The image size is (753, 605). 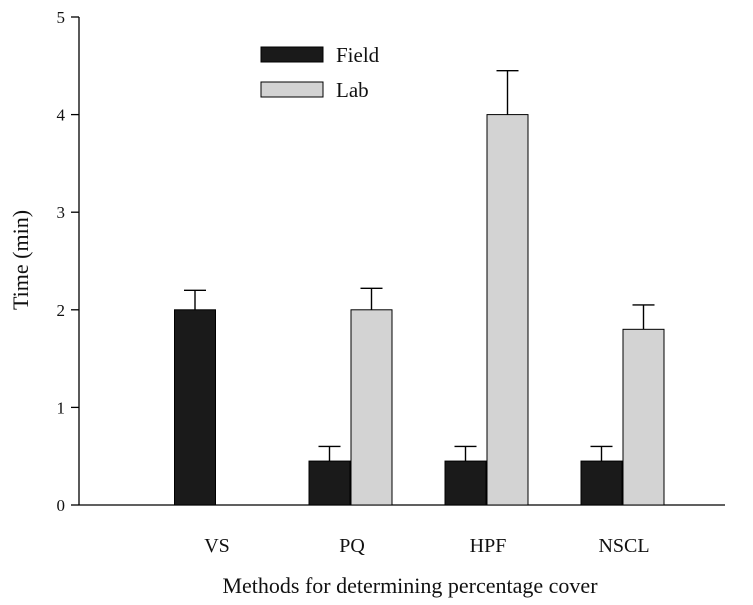 I want to click on x-tick-label: VS, so click(x=217, y=546).